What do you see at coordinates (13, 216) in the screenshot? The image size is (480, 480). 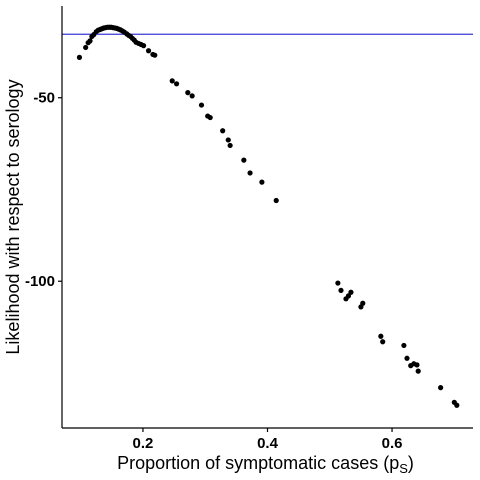 I see `y-axis-title: Likelihood with respect to serology` at bounding box center [13, 216].